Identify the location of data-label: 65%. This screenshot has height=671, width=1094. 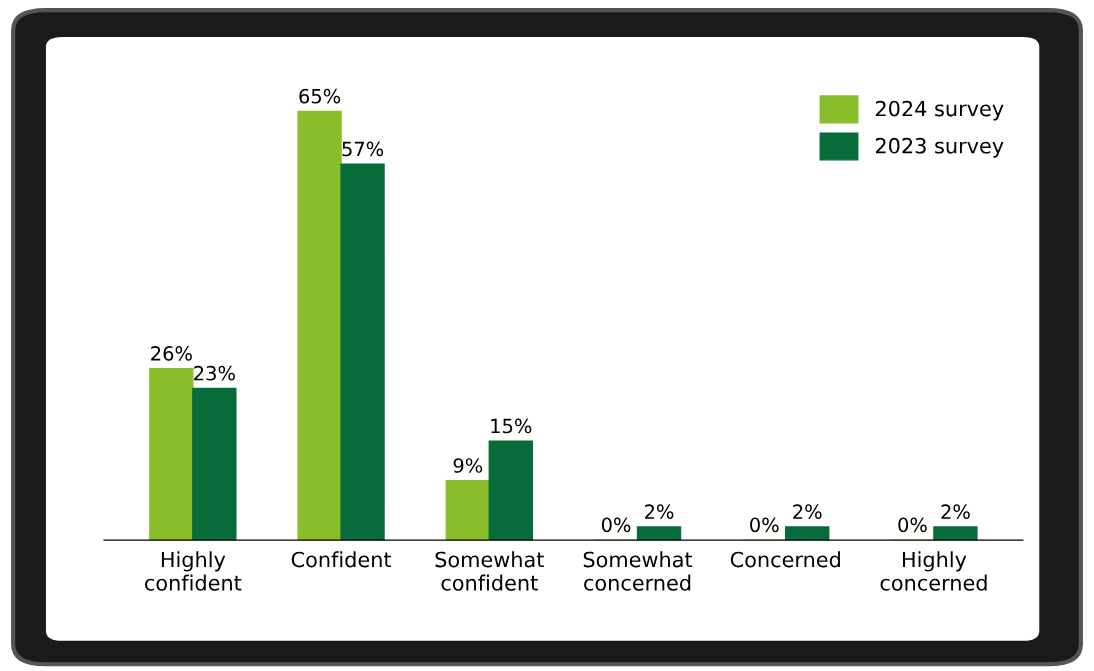
(320, 96).